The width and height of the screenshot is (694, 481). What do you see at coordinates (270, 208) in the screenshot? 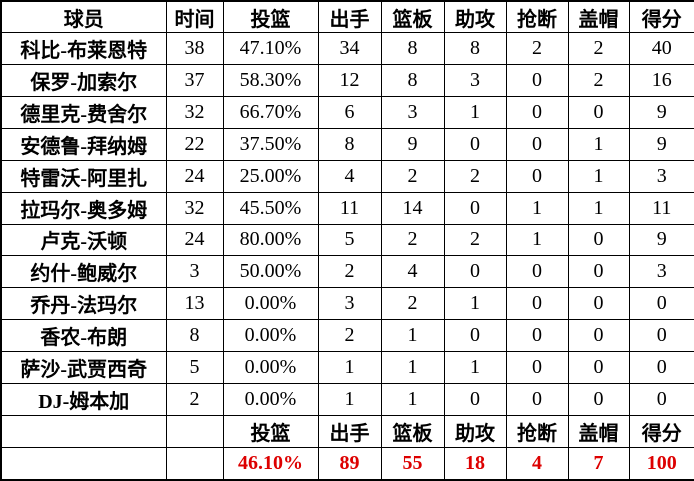
I see `stat-cell: 45.50%` at bounding box center [270, 208].